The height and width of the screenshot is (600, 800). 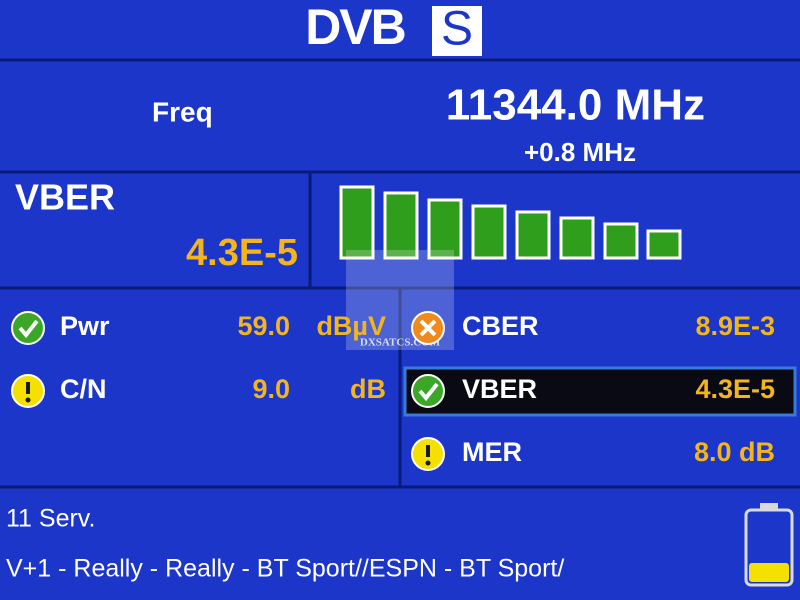 I want to click on status-icon-error, so click(x=428, y=328).